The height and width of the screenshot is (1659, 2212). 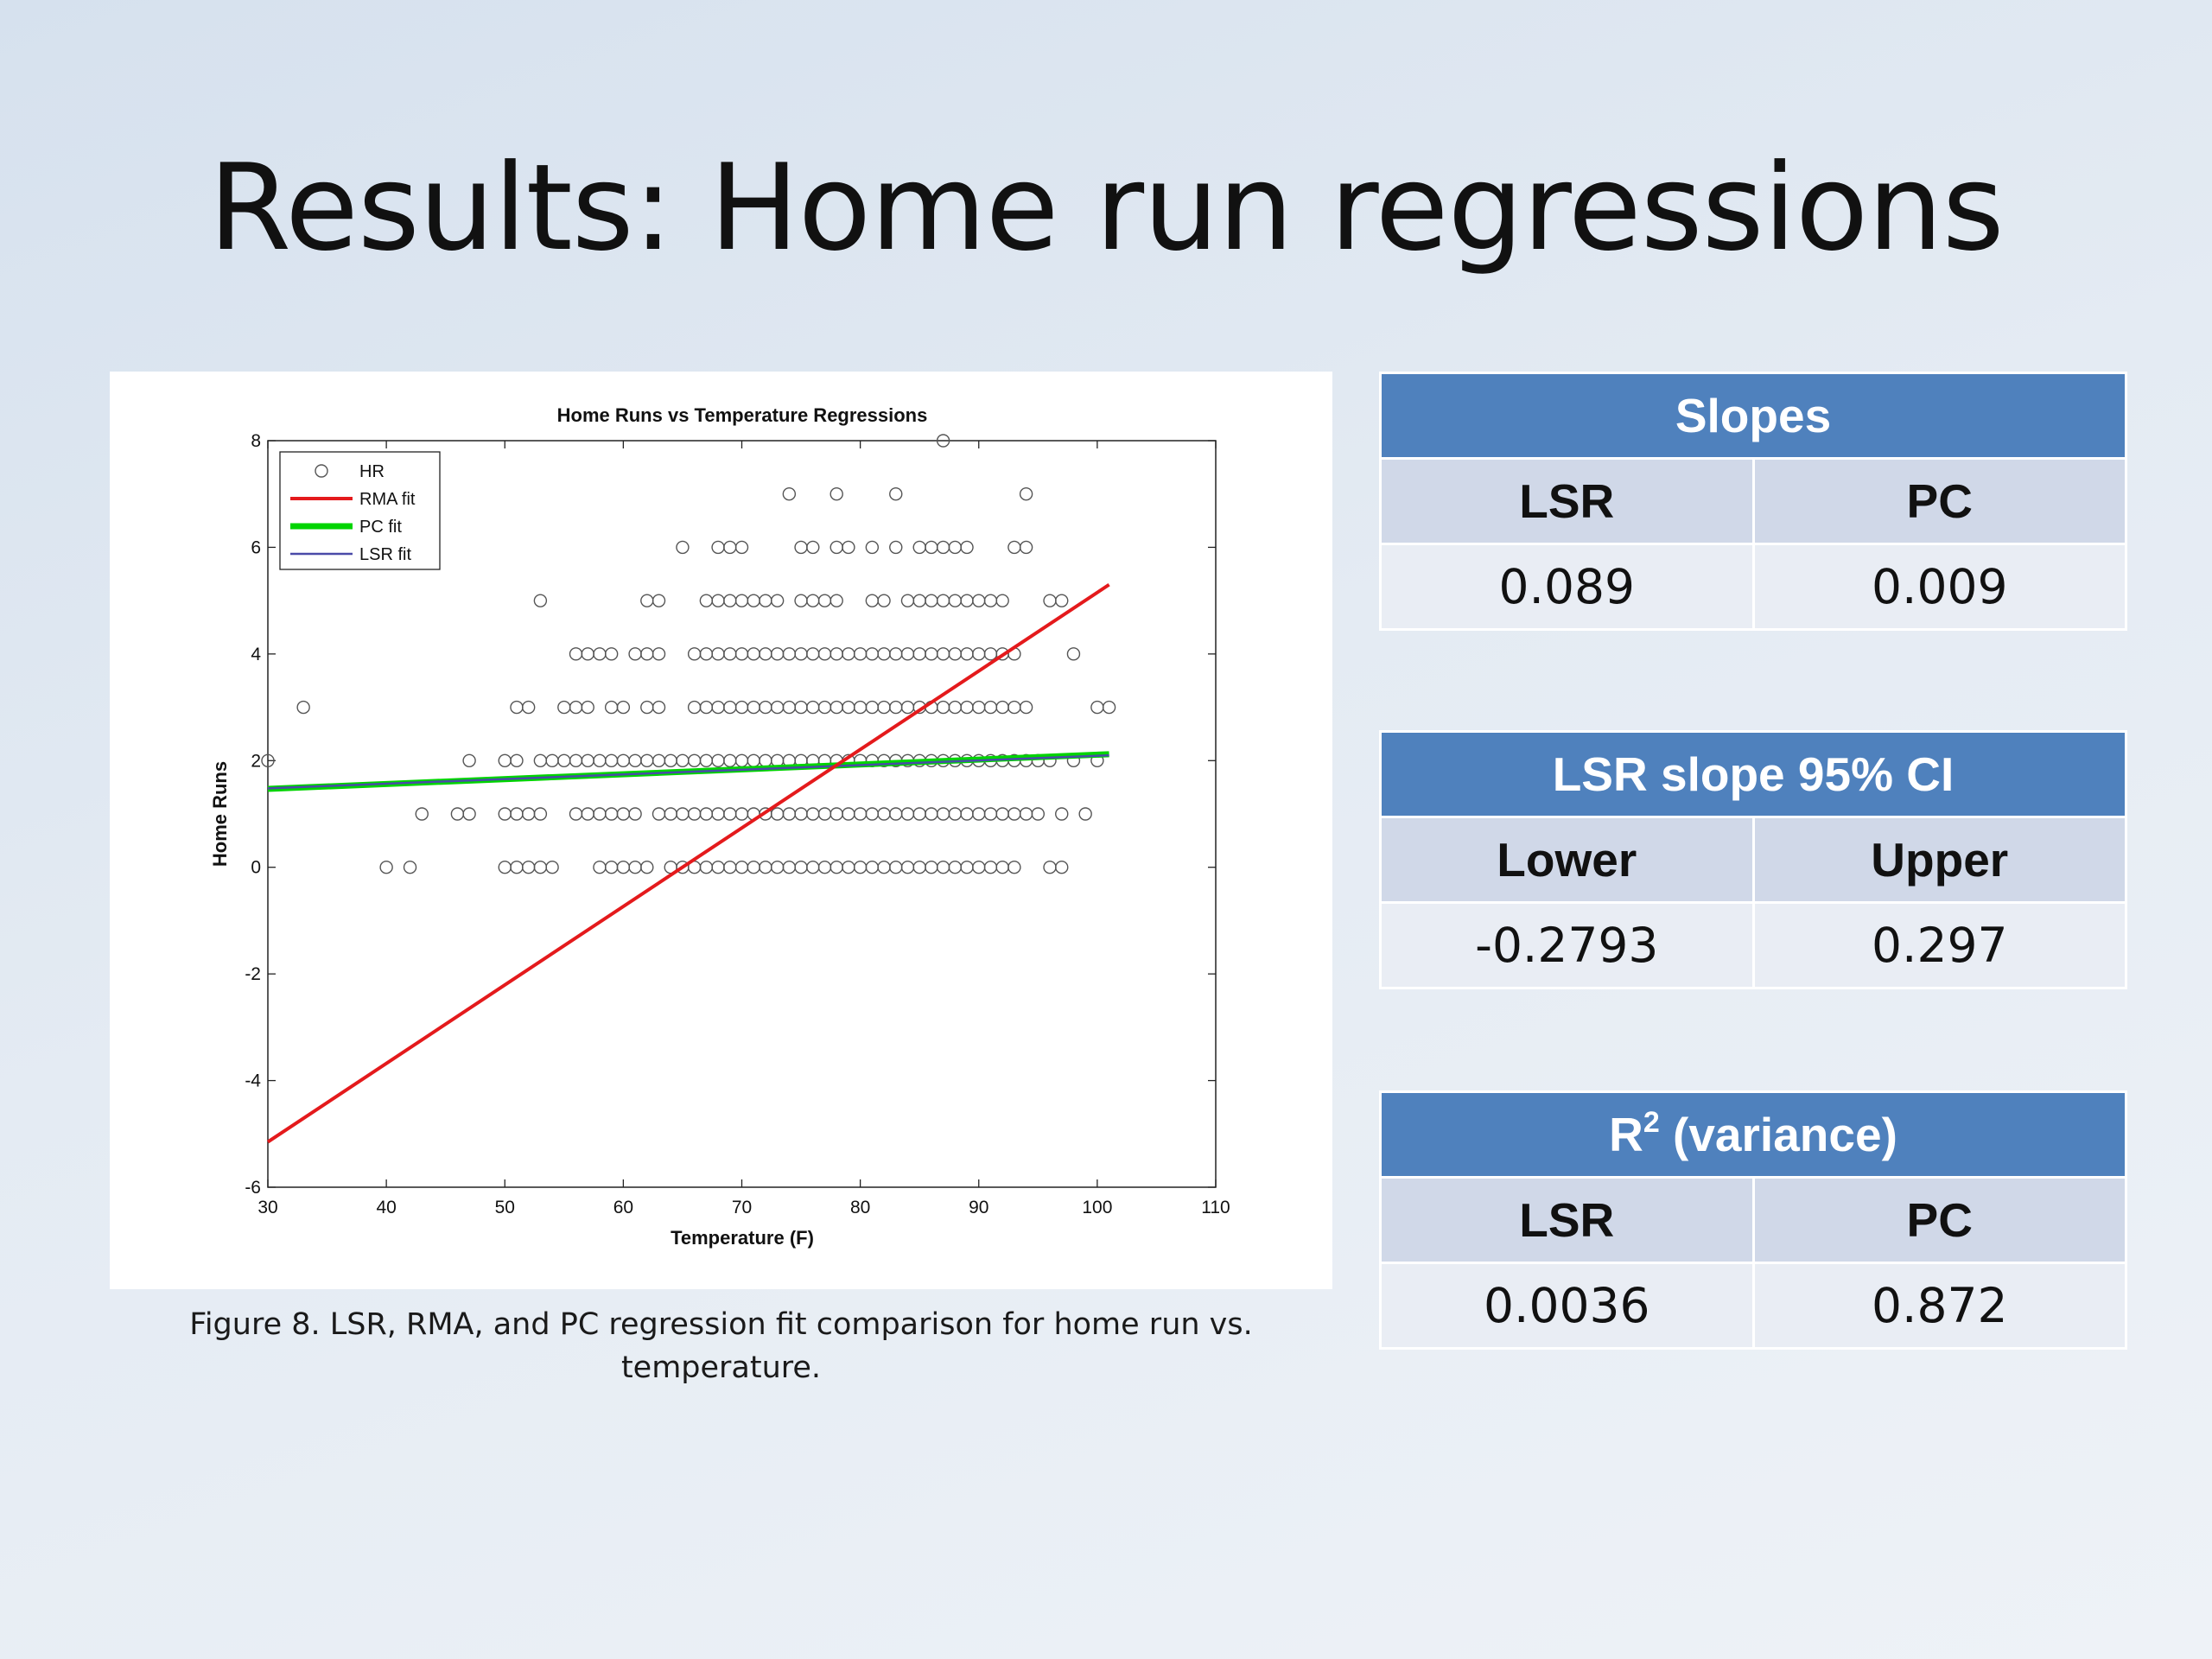 What do you see at coordinates (256, 654) in the screenshot?
I see `y-tick-label: 4` at bounding box center [256, 654].